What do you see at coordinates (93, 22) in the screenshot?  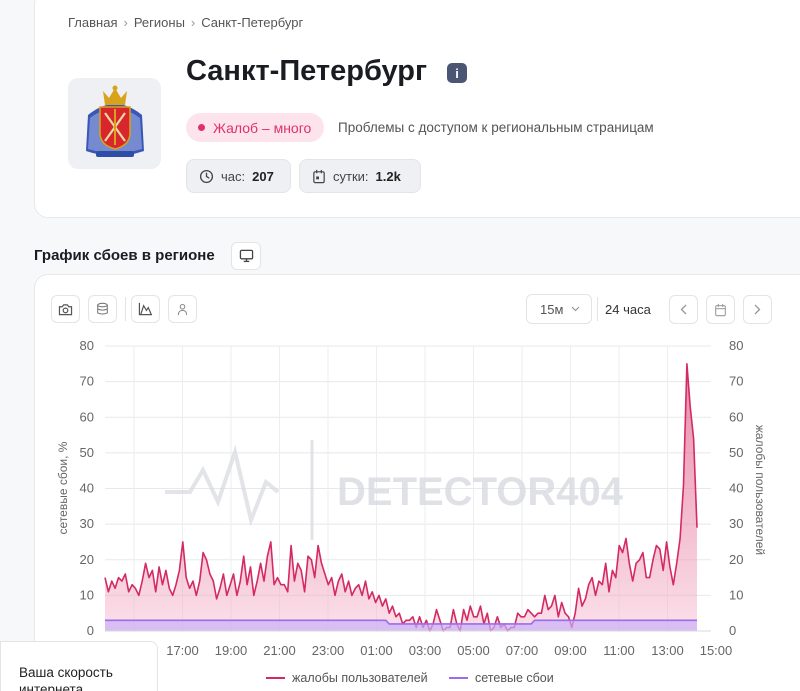 I see `breadcrumb-home: Главная` at bounding box center [93, 22].